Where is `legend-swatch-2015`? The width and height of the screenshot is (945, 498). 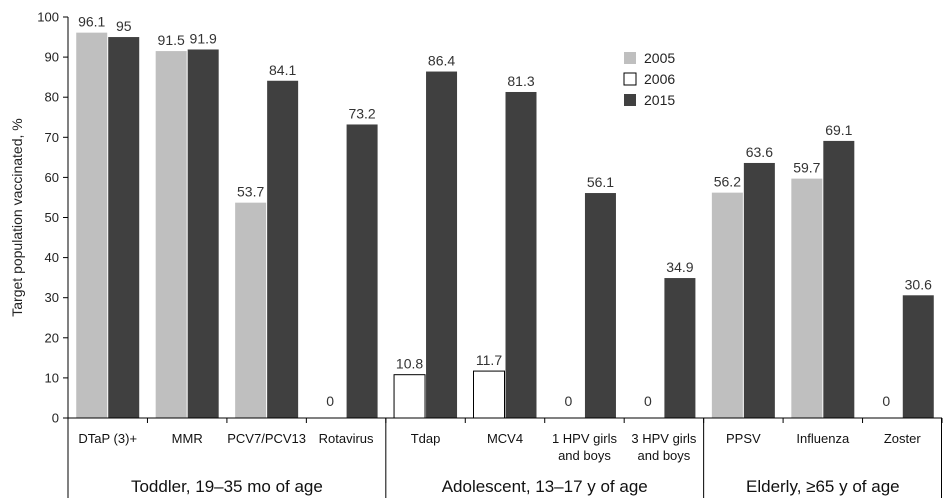
legend-swatch-2015 is located at coordinates (630, 100).